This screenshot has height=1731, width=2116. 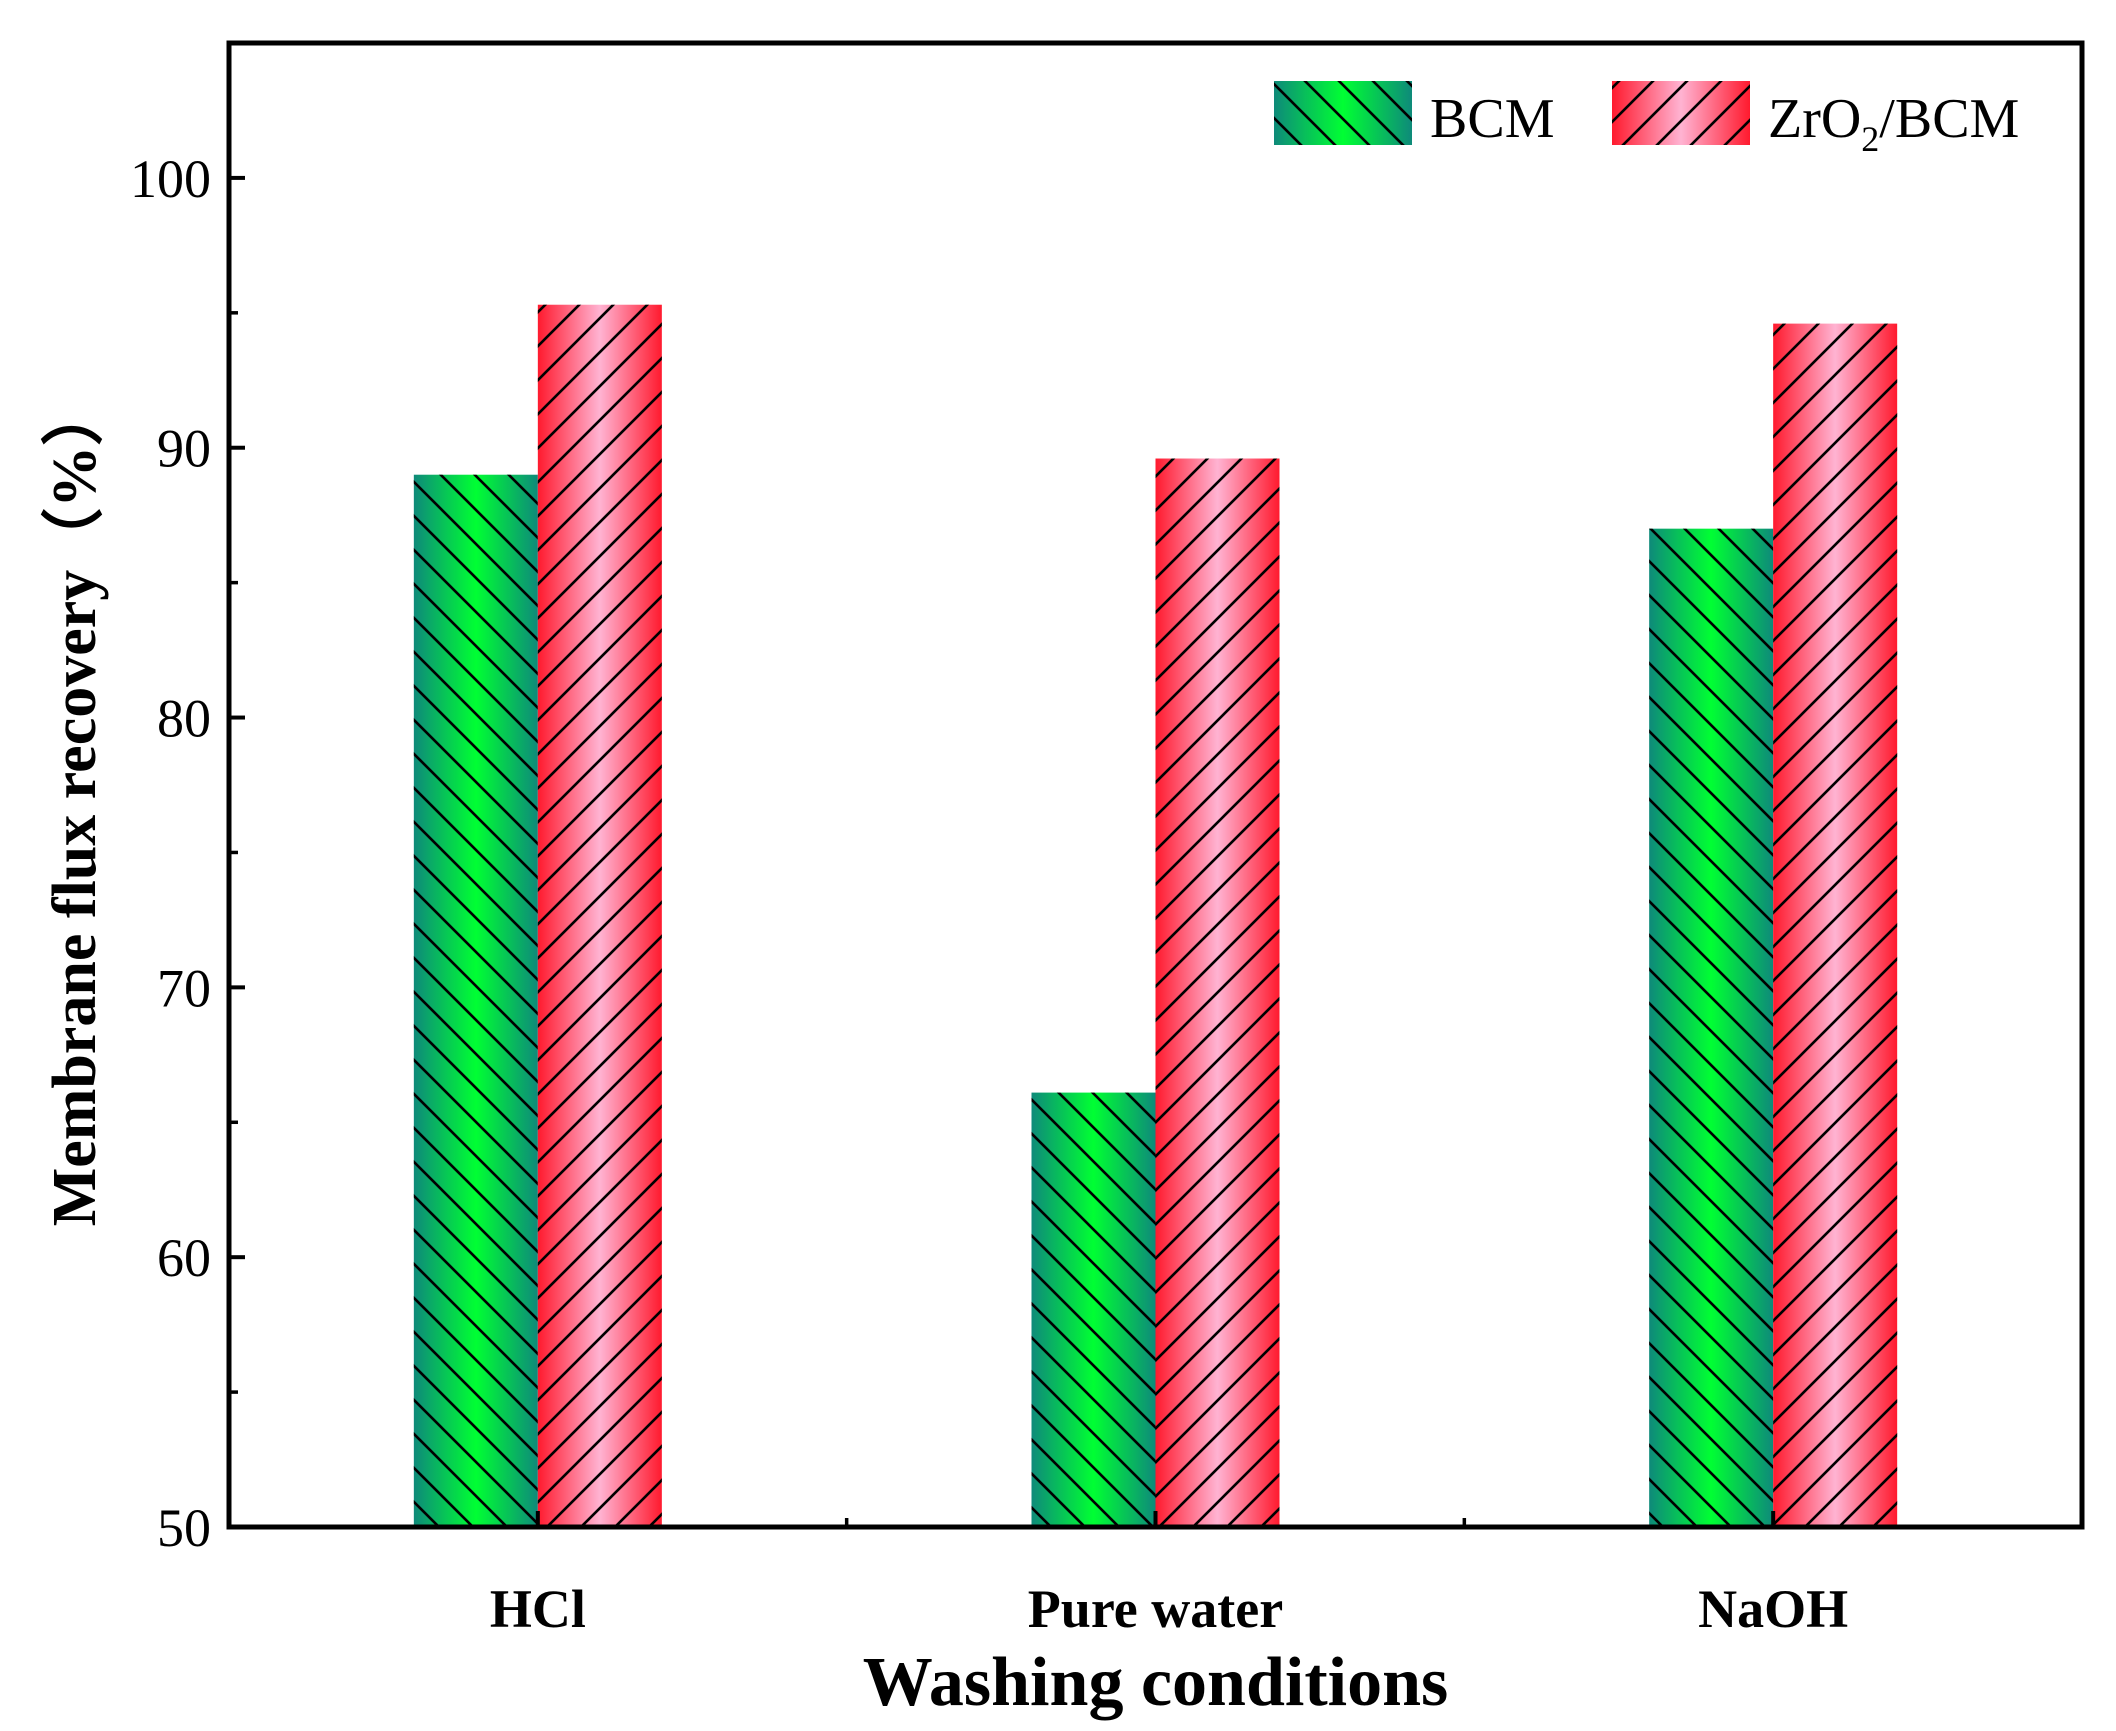 What do you see at coordinates (184, 1528) in the screenshot?
I see `y-tick-label: 50` at bounding box center [184, 1528].